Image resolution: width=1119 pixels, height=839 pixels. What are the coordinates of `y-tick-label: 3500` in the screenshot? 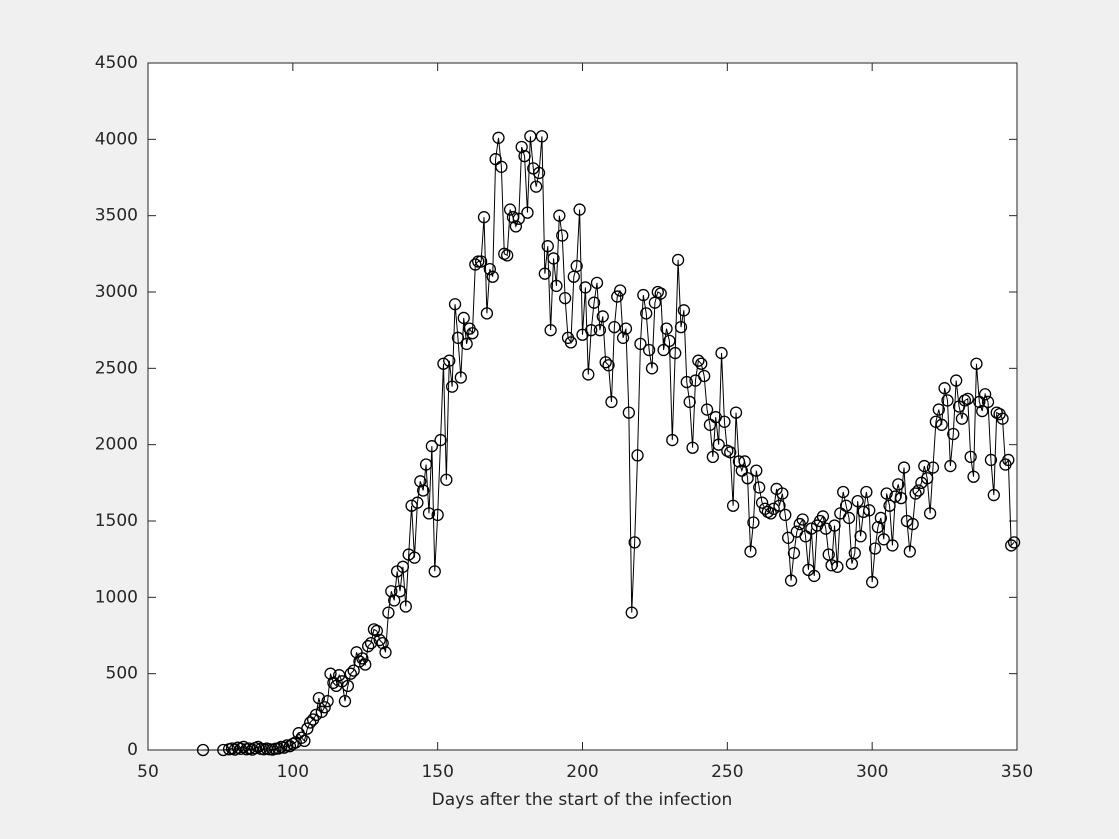 It's located at (116, 216).